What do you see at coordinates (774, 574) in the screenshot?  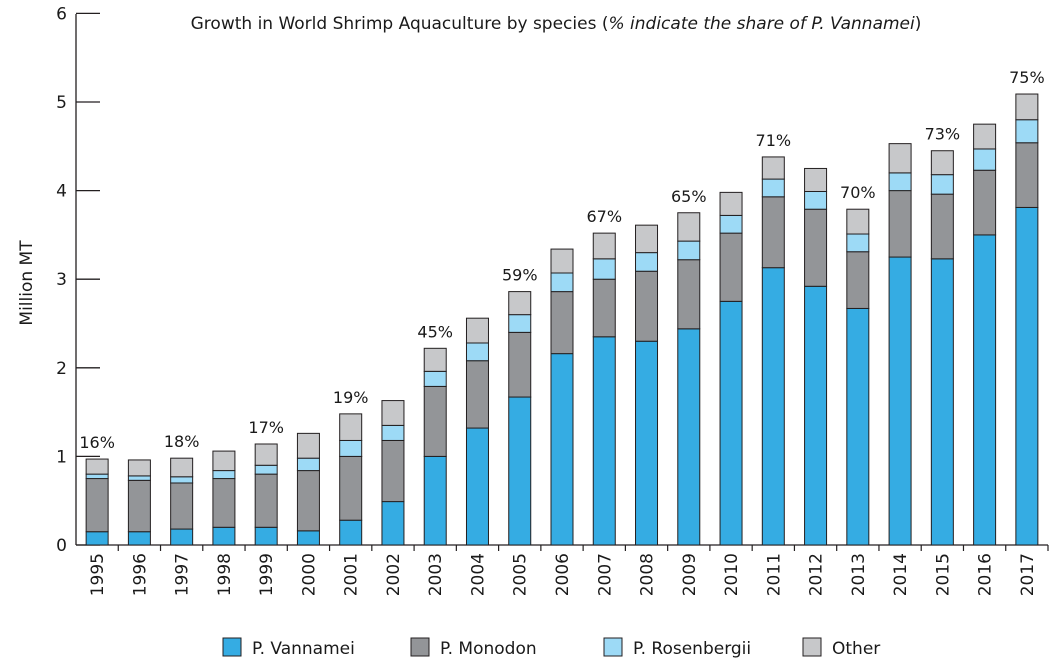 I see `x-tick-label: 2011` at bounding box center [774, 574].